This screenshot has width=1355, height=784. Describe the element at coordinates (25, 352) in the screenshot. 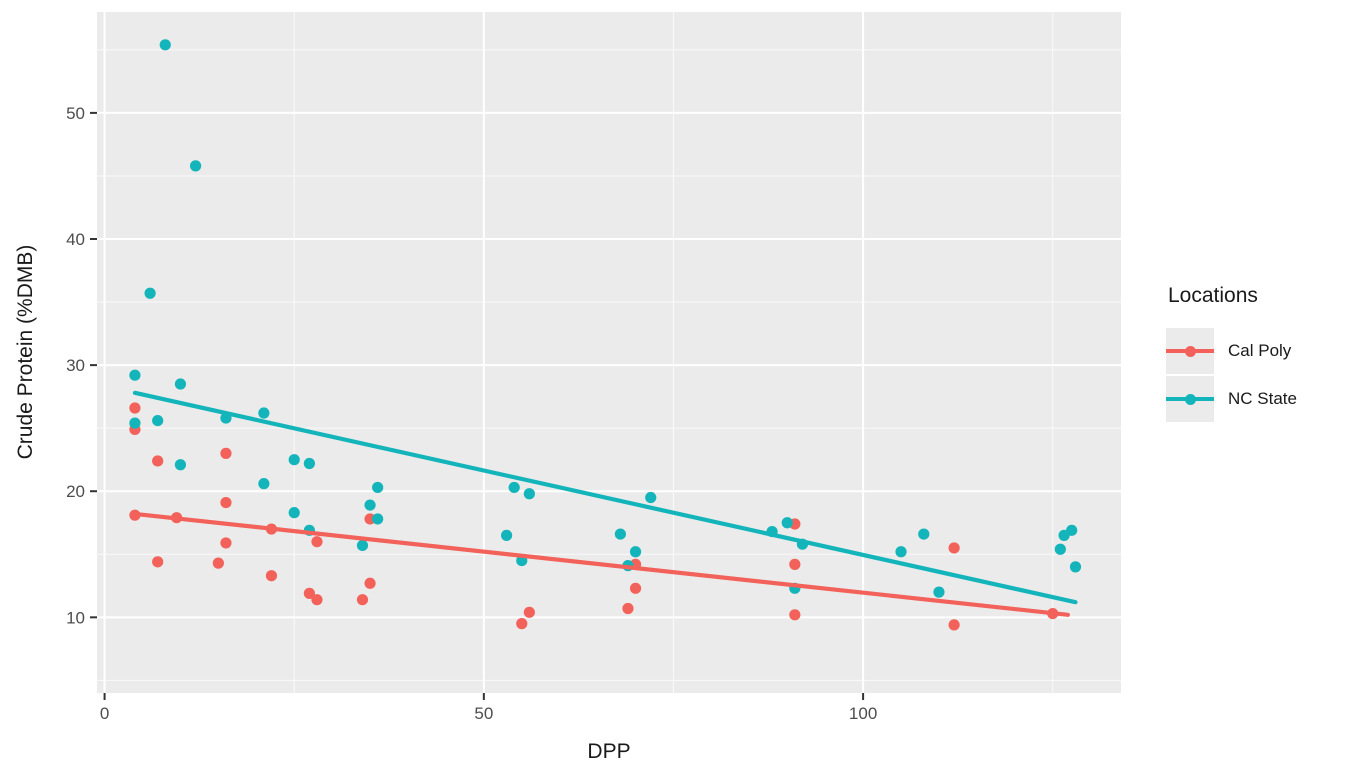

I see `y-axis-title: Crude Protein (%DMB)` at that location.